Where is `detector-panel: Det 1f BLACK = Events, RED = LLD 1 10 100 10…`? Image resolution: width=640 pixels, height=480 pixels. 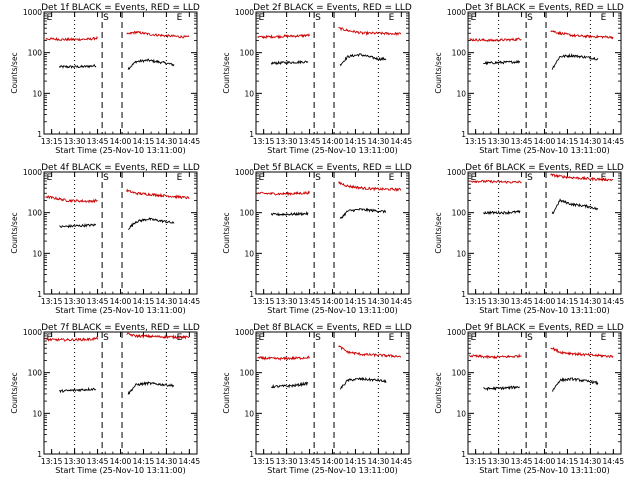 detector-panel: Det 1f BLACK = Events, RED = LLD 1 10 100 10… is located at coordinates (105, 79).